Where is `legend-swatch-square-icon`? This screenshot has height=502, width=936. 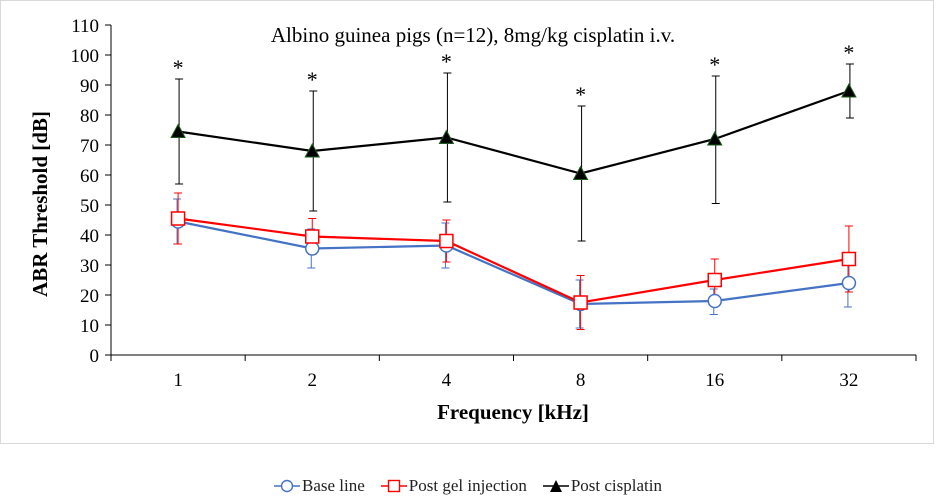 legend-swatch-square-icon is located at coordinates (393, 486).